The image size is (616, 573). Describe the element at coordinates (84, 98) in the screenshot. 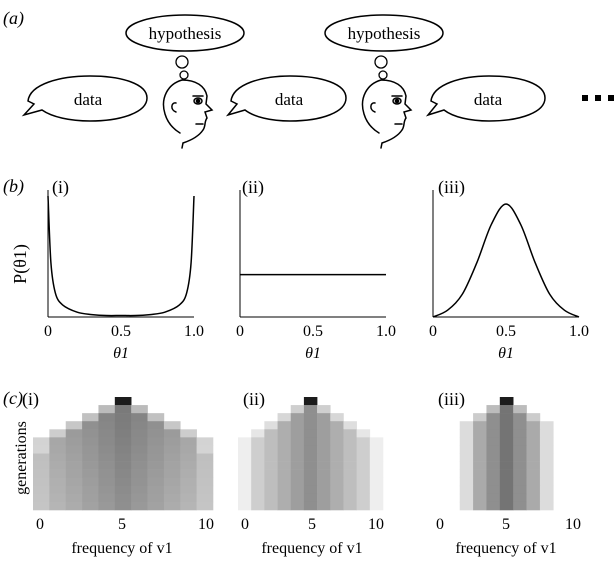

I see `data-speech-bubble-1: data` at that location.